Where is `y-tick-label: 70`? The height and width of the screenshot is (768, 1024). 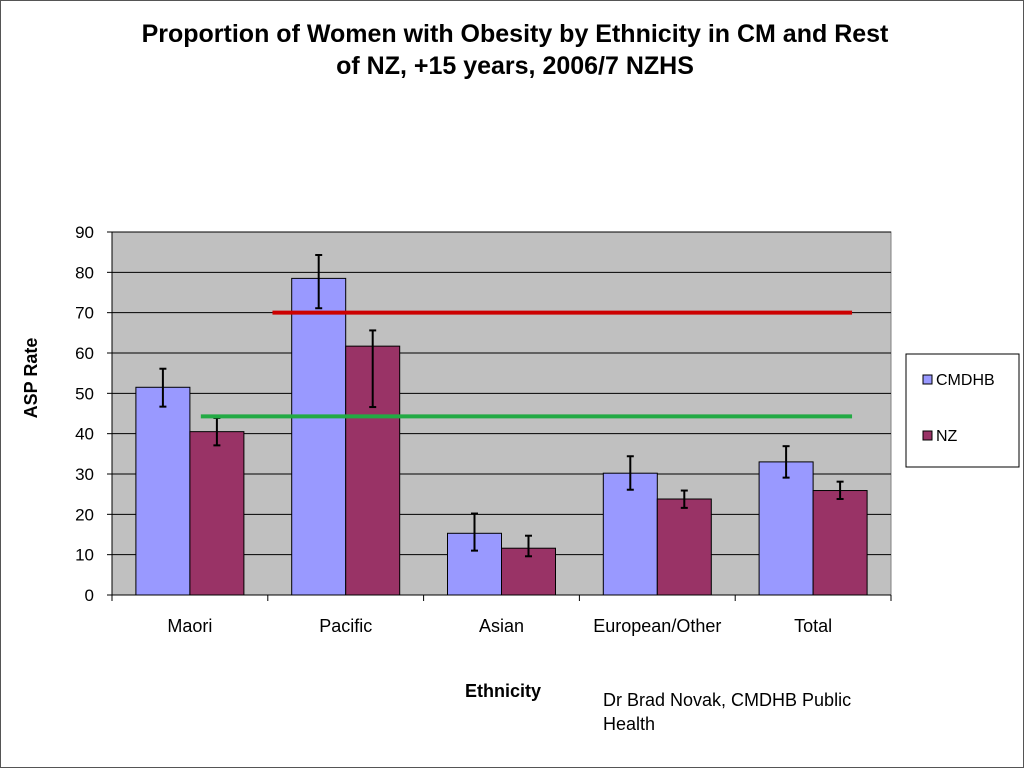
y-tick-label: 70 is located at coordinates (84, 313).